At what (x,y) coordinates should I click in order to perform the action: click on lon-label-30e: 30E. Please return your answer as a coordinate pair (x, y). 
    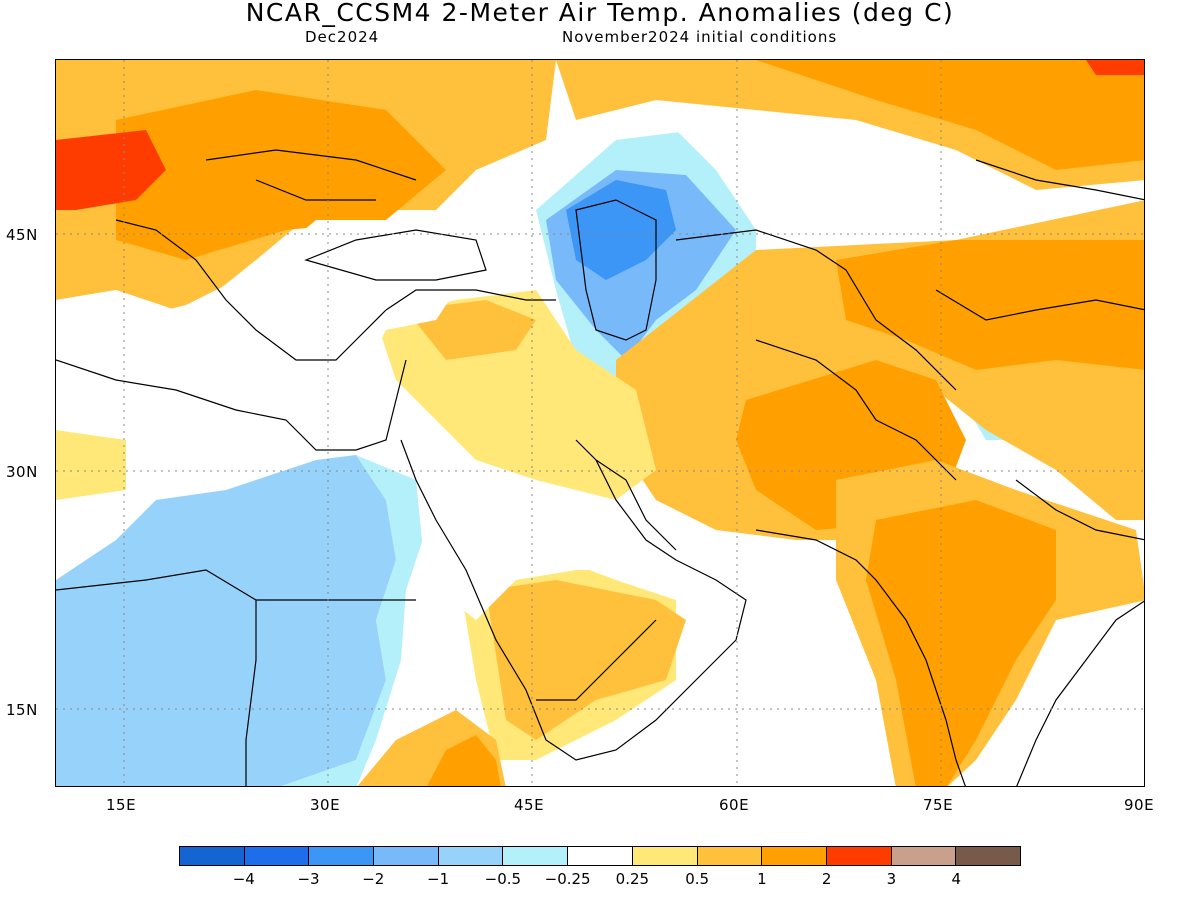
    Looking at the image, I should click on (325, 805).